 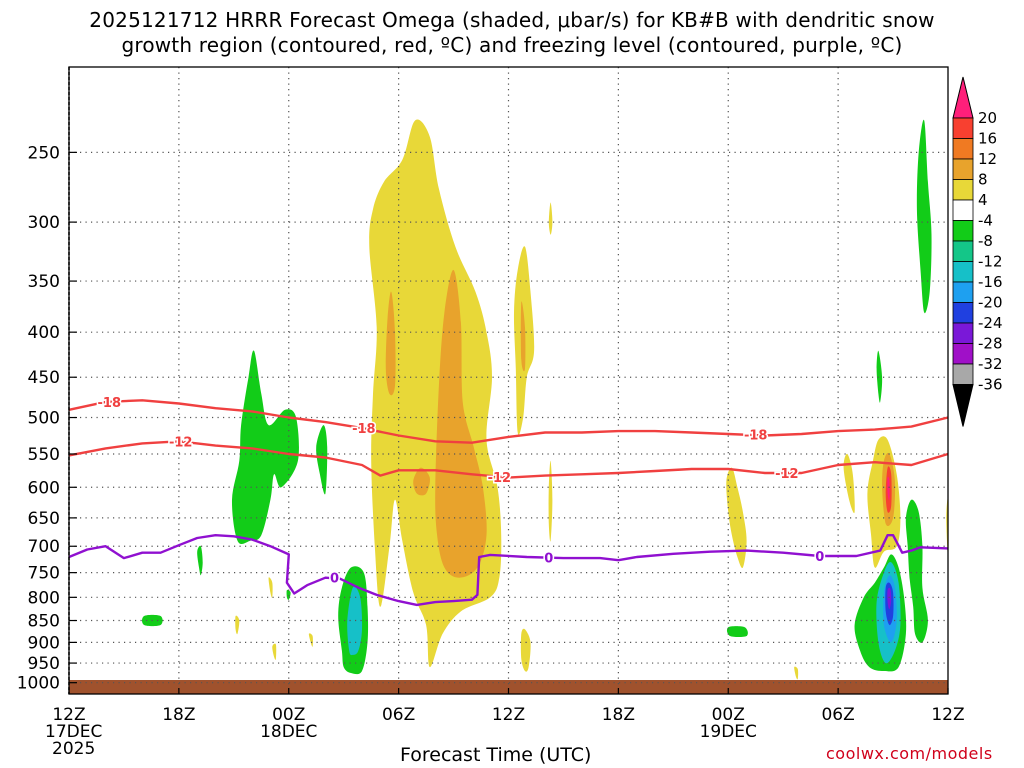 I want to click on y-tick-300: 300, so click(x=44, y=223).